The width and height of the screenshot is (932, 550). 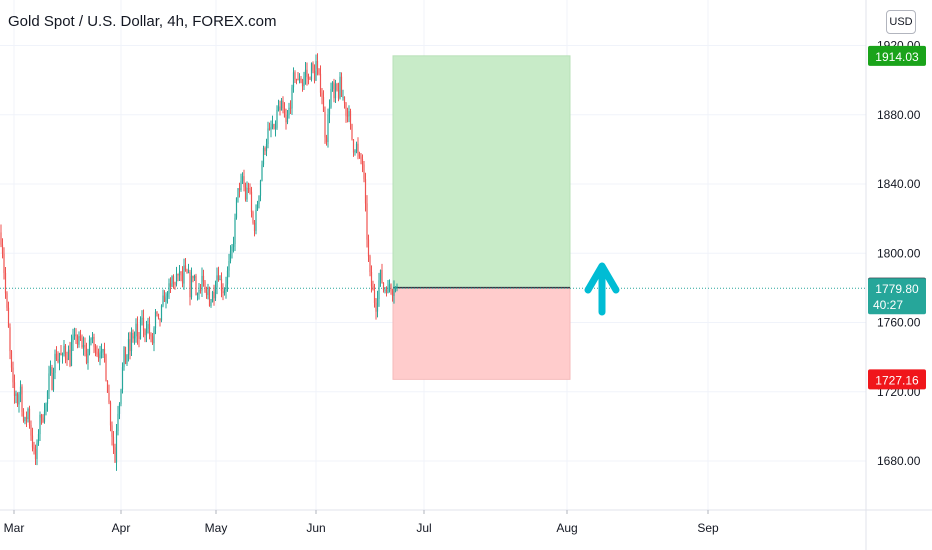 What do you see at coordinates (901, 22) in the screenshot?
I see `currency-button: USD` at bounding box center [901, 22].